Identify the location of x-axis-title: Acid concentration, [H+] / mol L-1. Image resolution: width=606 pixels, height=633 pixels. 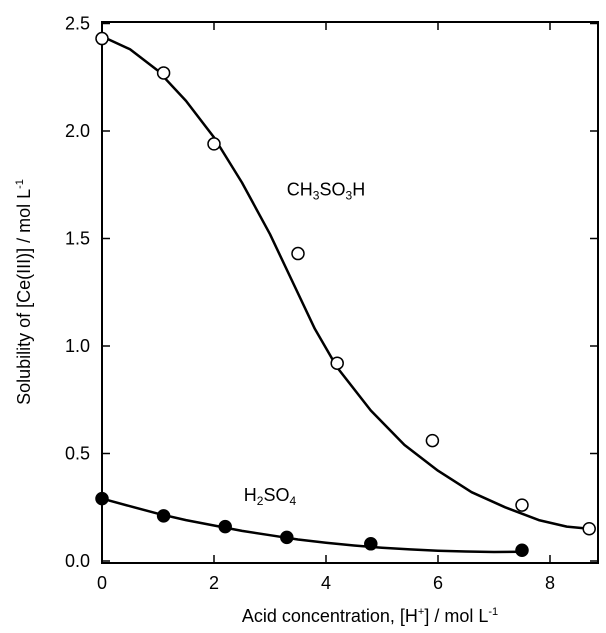
(370, 616).